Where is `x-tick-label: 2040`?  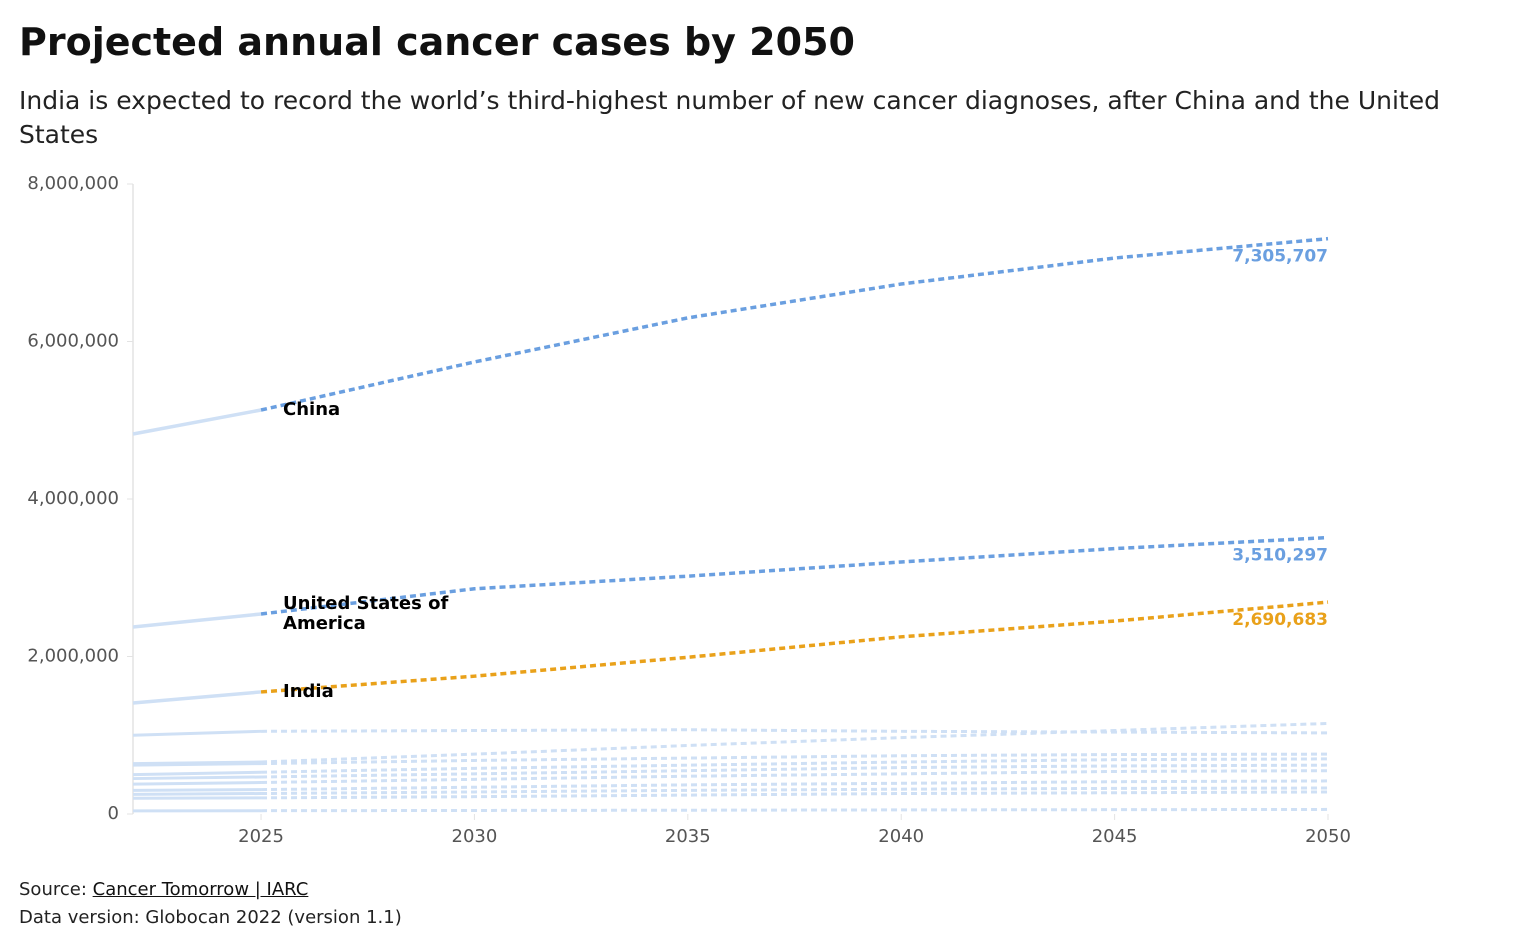 x-tick-label: 2040 is located at coordinates (901, 836).